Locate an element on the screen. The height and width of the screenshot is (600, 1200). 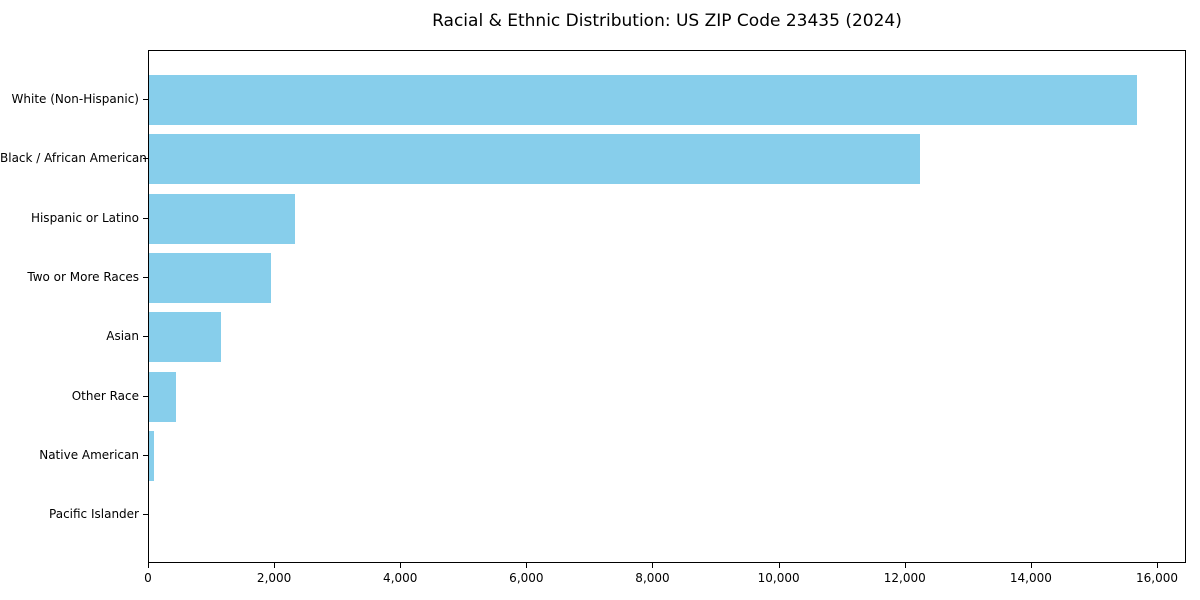
y-tick-label: Pacific Islander is located at coordinates (94, 514).